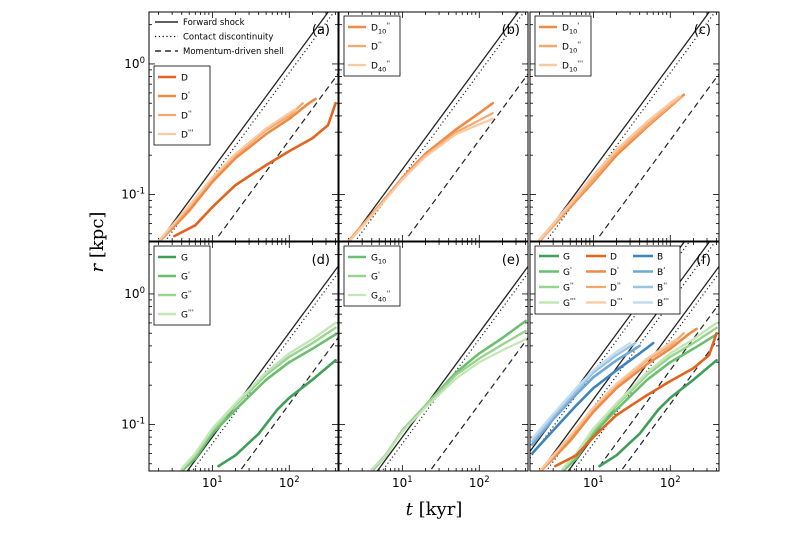 This screenshot has width=800, height=533. I want to click on series-line-c-D10ppp, so click(609, 168).